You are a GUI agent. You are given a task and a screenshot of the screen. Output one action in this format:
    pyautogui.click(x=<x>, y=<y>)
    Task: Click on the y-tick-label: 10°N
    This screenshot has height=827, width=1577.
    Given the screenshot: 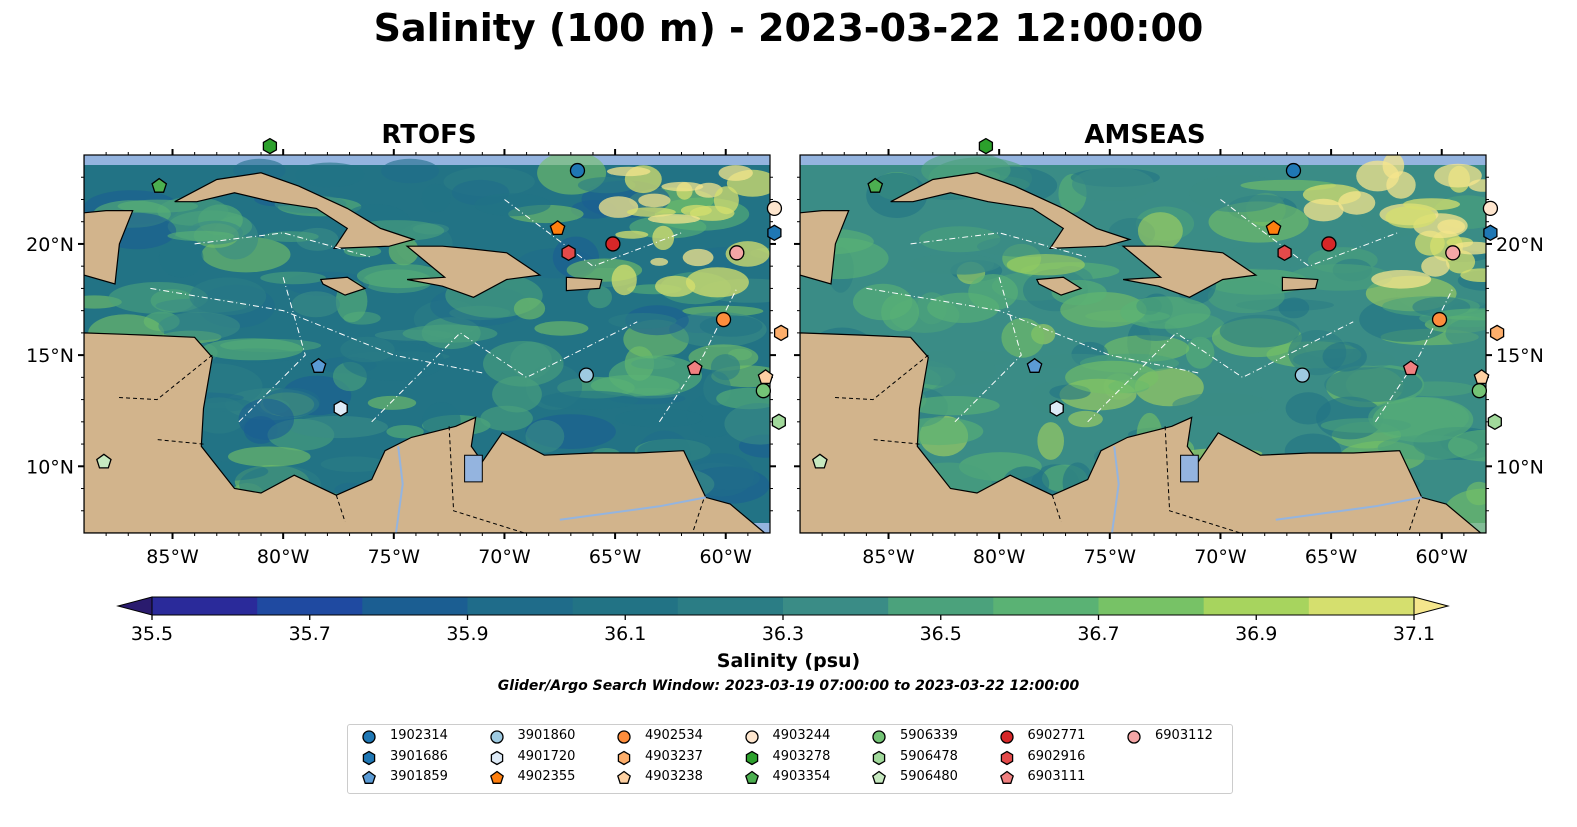 What is the action you would take?
    pyautogui.click(x=50, y=467)
    